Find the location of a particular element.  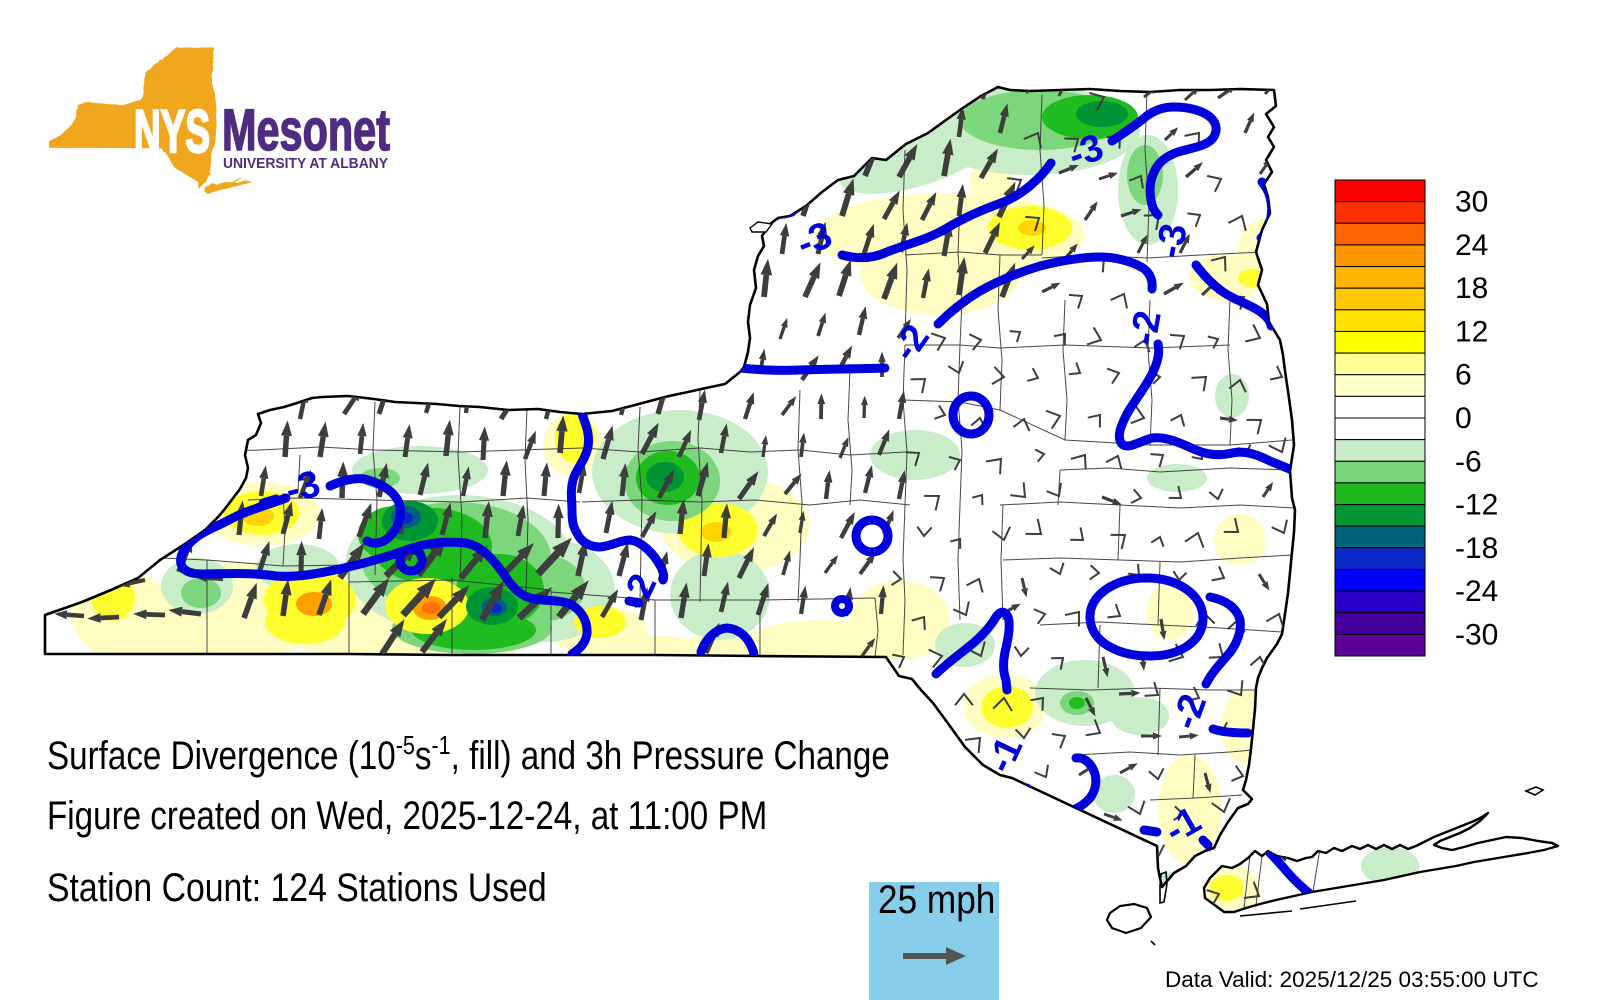

svg-text: -3 is located at coordinates (1172, 241).